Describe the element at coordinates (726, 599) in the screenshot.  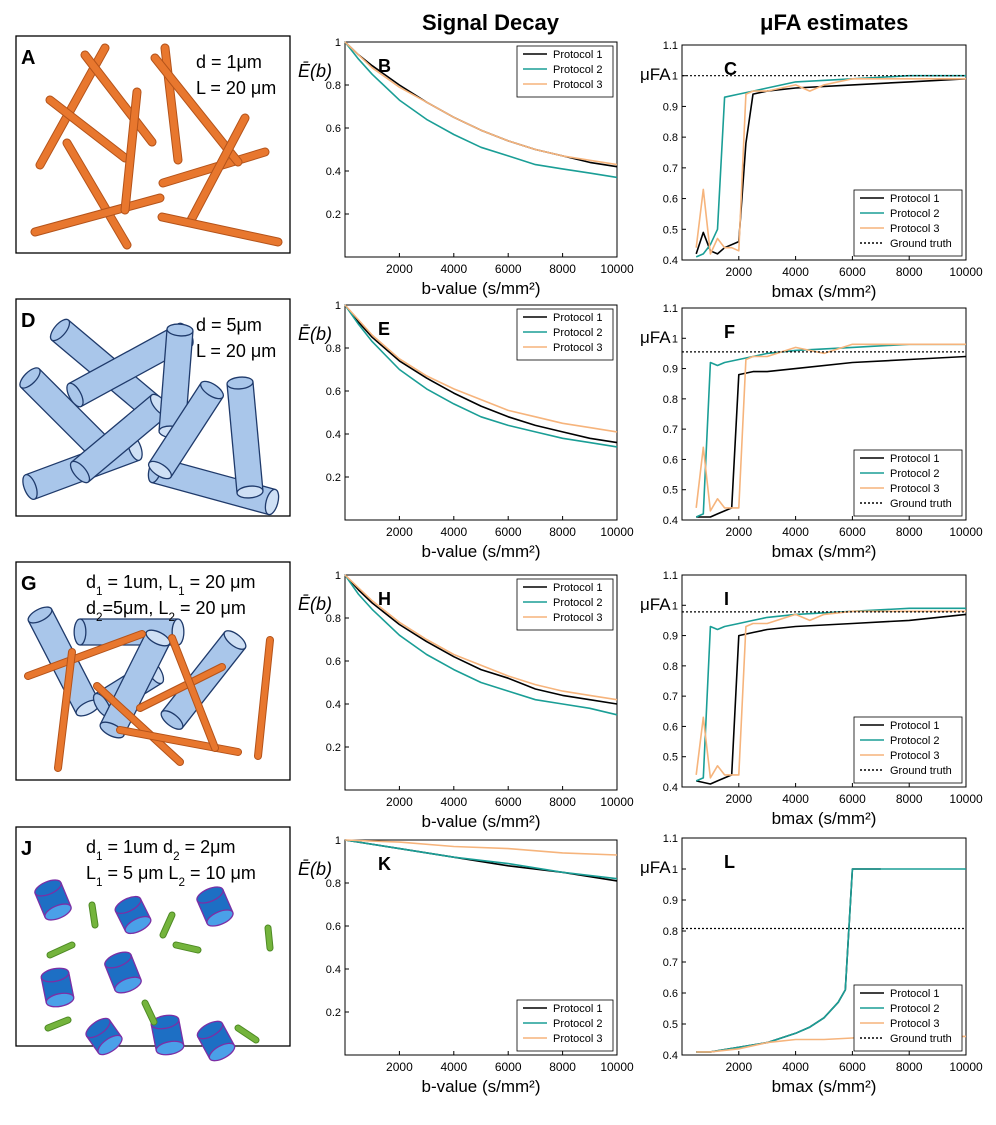
I see `panel-letter-i: I` at that location.